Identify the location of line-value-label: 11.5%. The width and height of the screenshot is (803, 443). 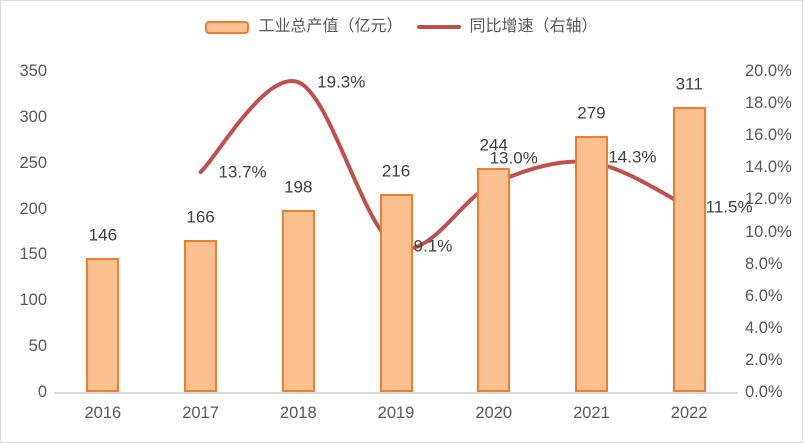
(729, 207).